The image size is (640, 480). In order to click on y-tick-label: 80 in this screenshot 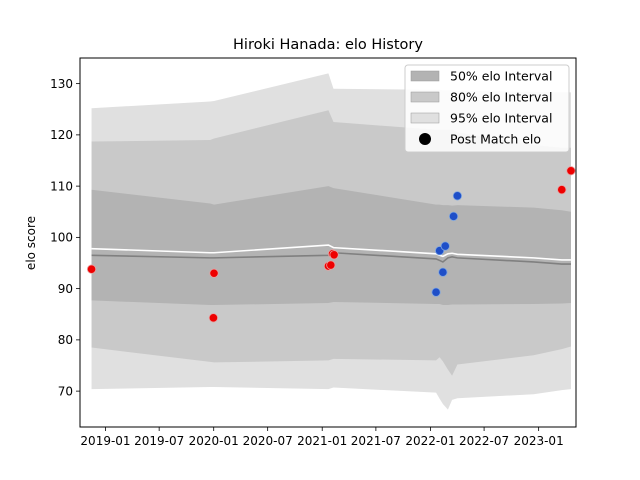, I will do `click(65, 340)`.